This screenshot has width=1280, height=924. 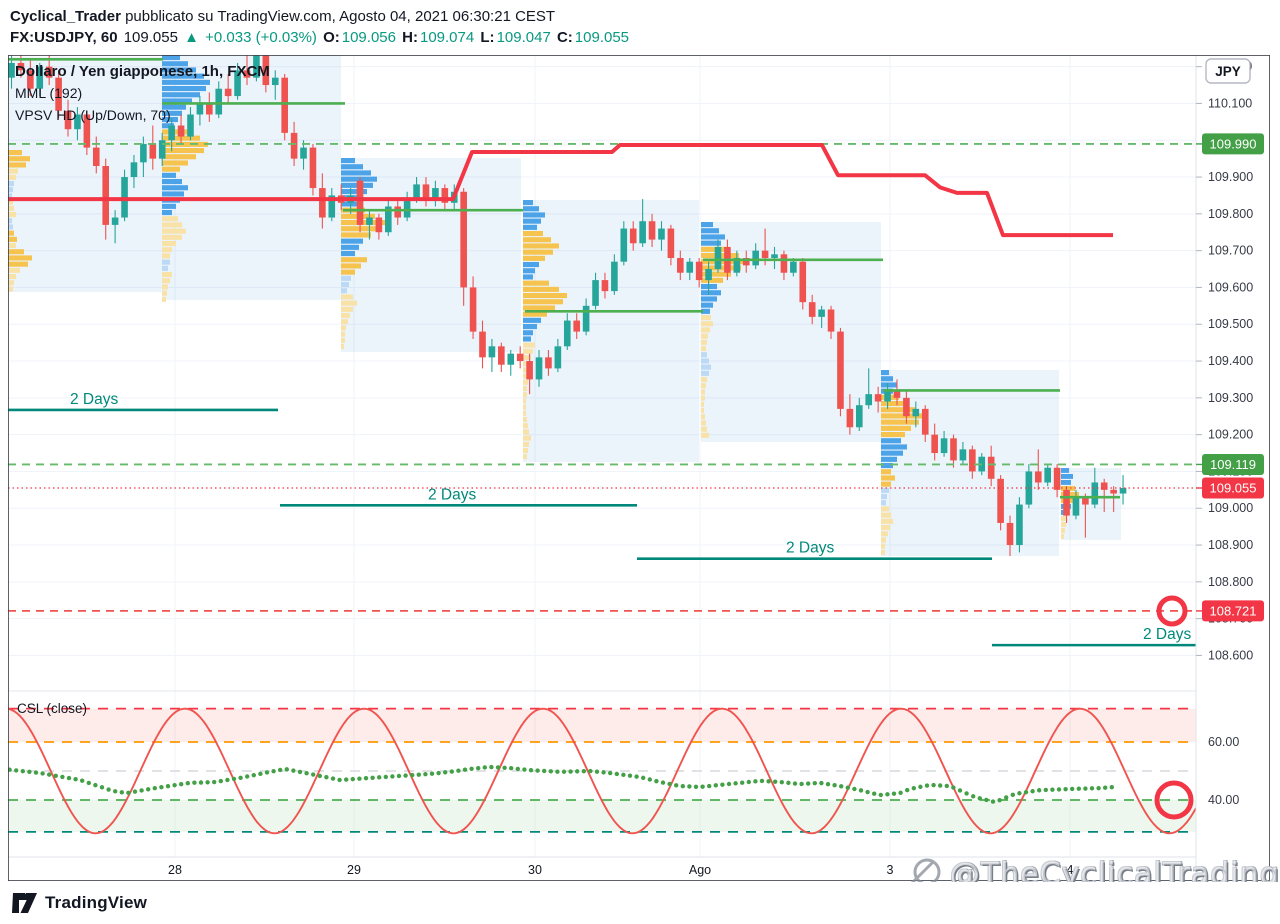 I want to click on high-value: 109.074, so click(x=447, y=37).